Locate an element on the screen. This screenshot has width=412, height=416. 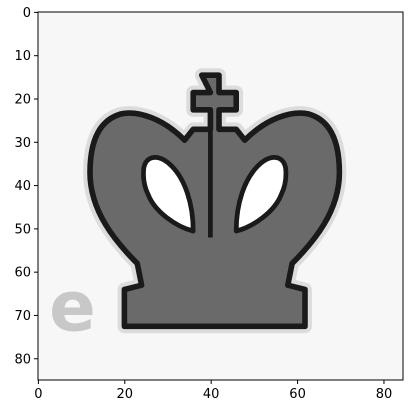
y-tick-label: 10 is located at coordinates (22, 56).